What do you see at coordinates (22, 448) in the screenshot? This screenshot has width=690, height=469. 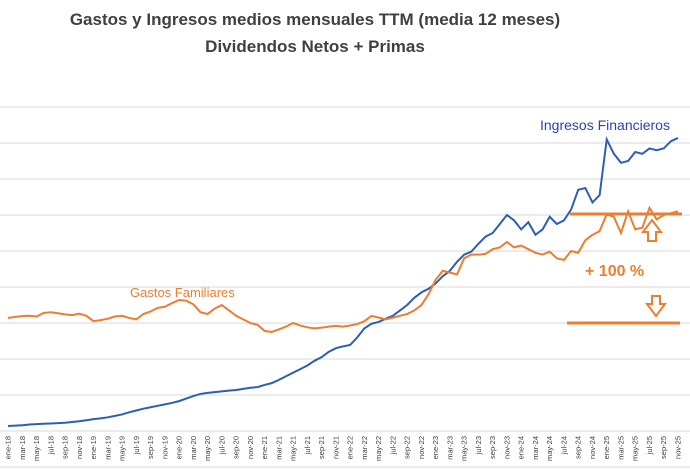 I see `x-tick-label: mar-18` at bounding box center [22, 448].